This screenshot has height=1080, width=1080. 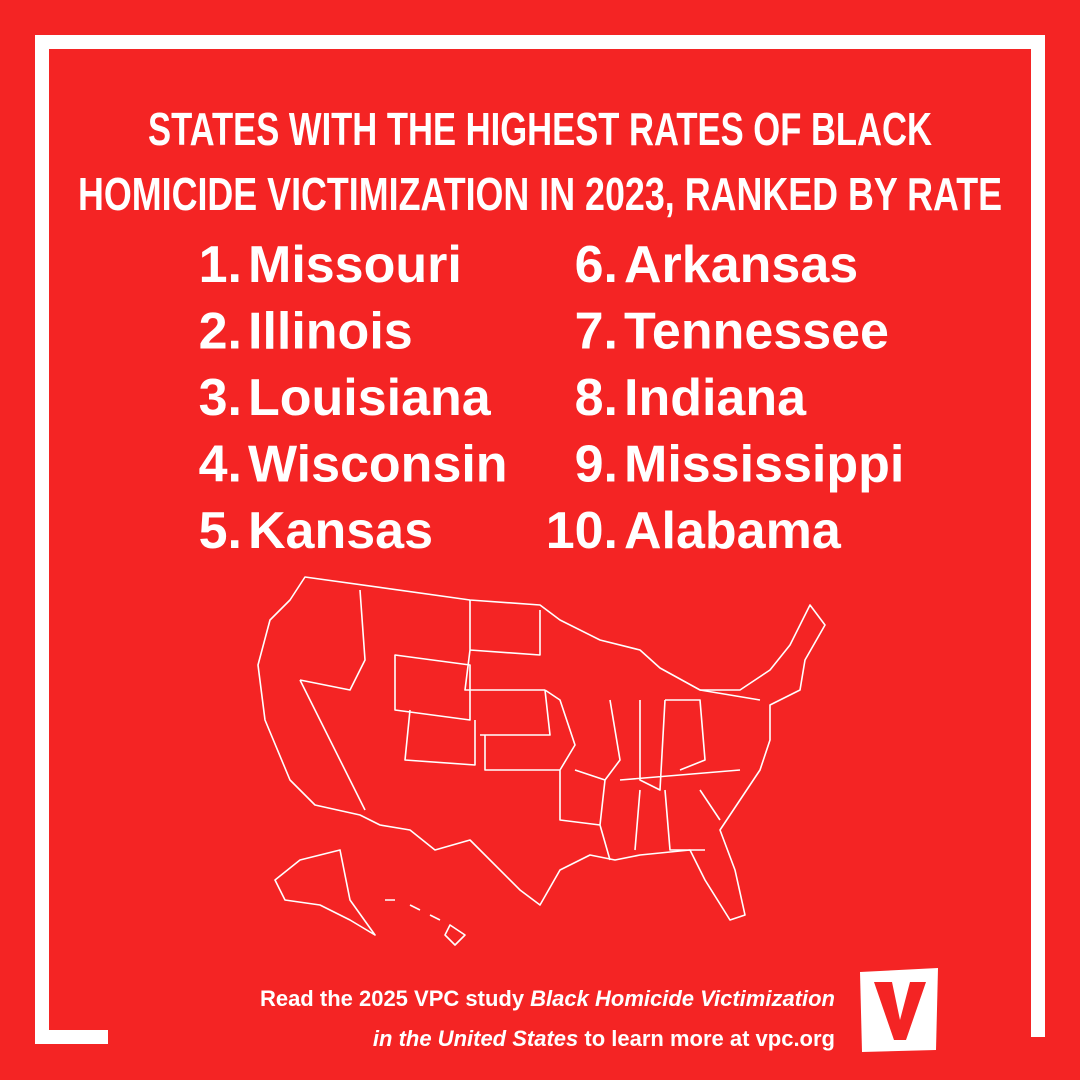 What do you see at coordinates (596, 332) in the screenshot?
I see `rank-number: 7.` at bounding box center [596, 332].